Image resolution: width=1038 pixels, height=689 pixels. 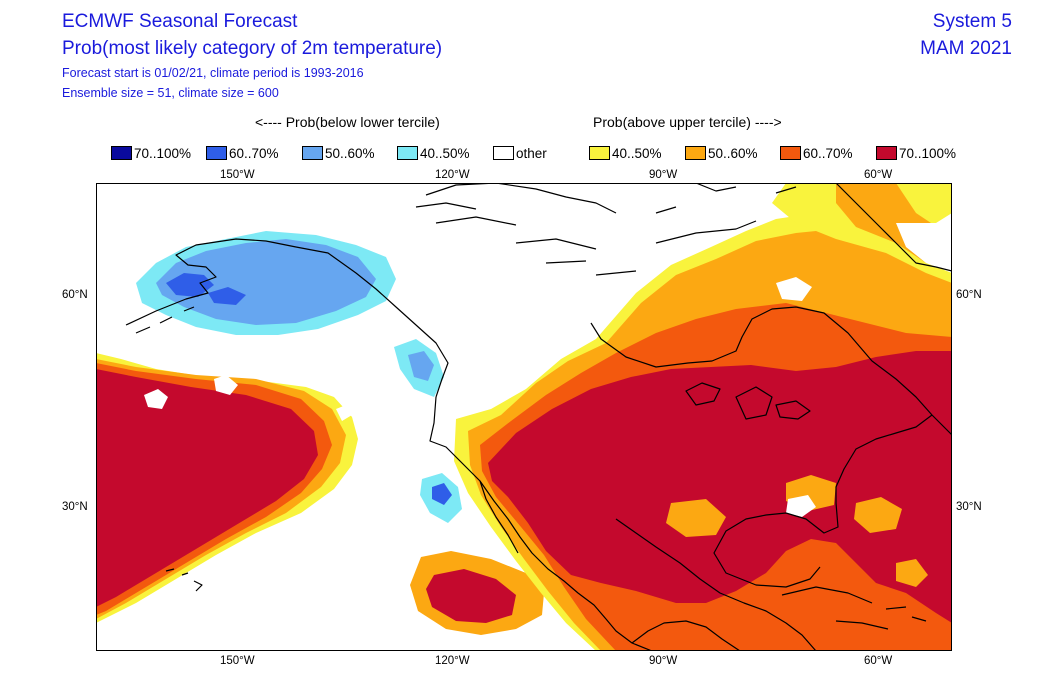 What do you see at coordinates (541, 523) in the screenshot?
I see `pacific-coast` at bounding box center [541, 523].